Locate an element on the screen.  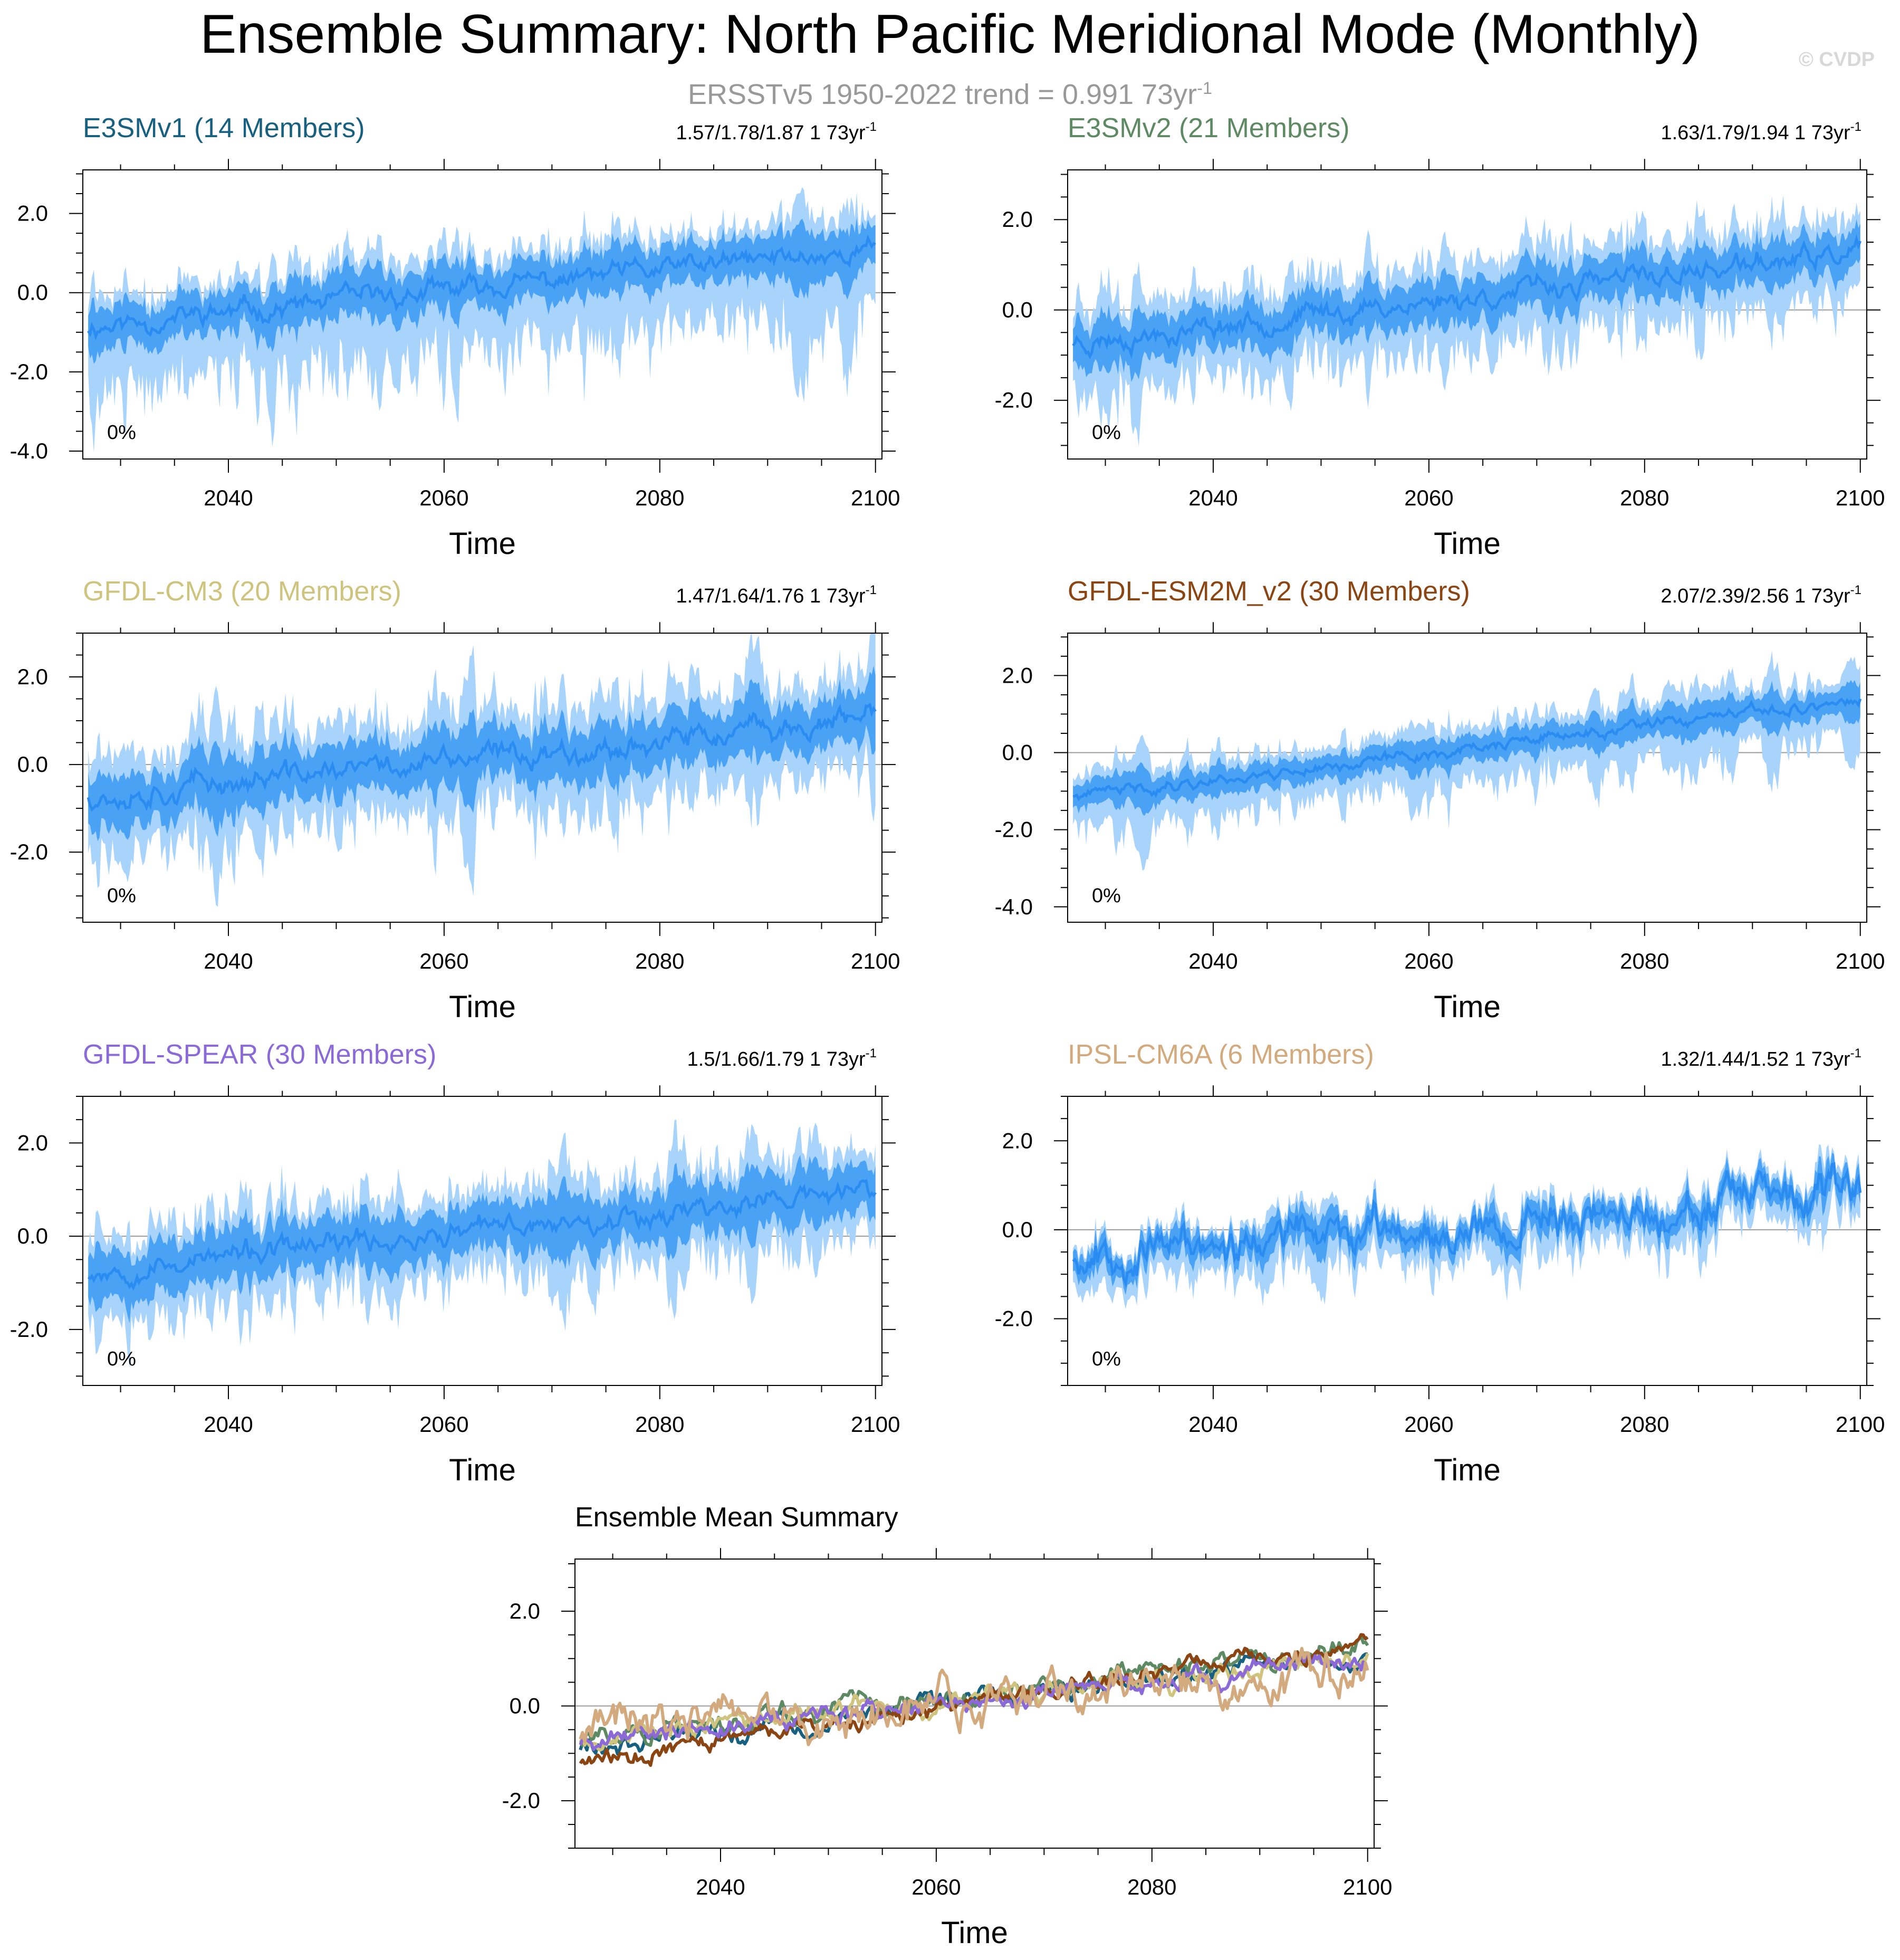
series-line-e3smv1 is located at coordinates (973, 1703).